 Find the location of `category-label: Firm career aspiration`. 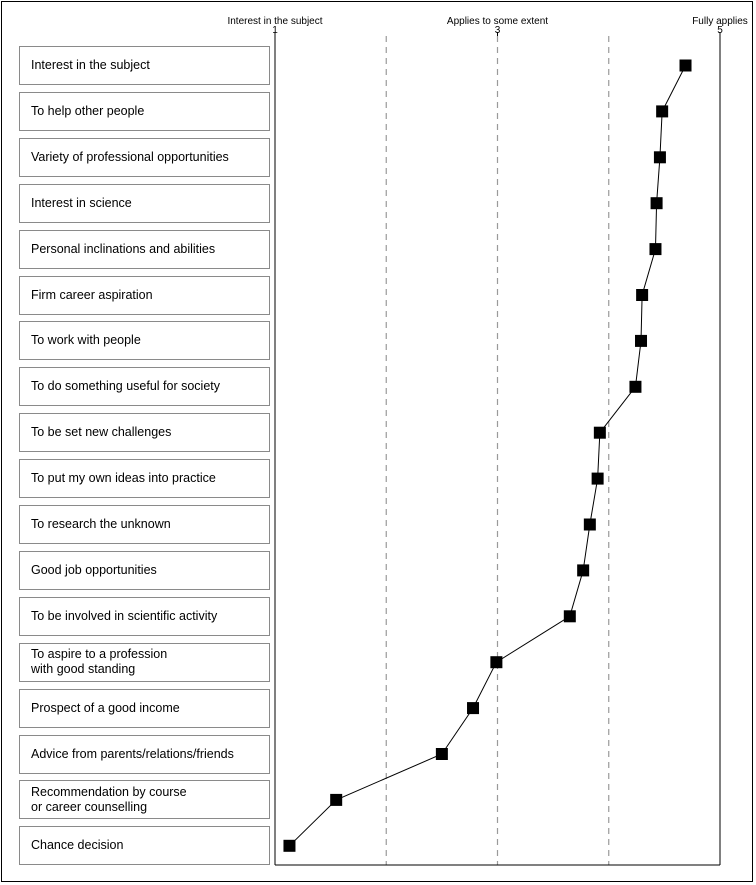

category-label: Firm career aspiration is located at coordinates (92, 294).